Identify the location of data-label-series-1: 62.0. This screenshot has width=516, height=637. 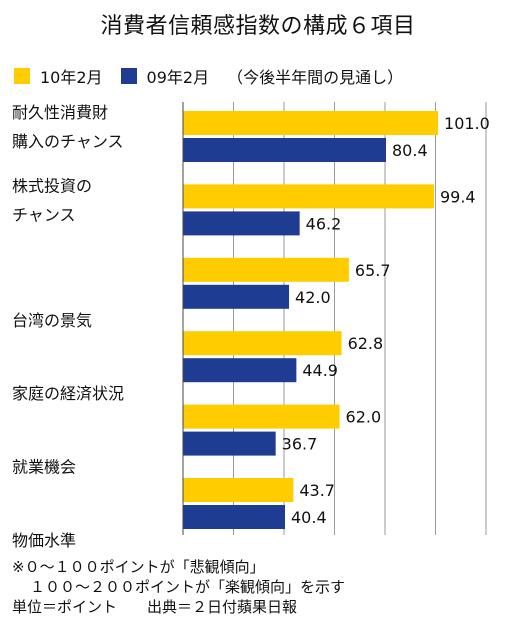
(364, 417).